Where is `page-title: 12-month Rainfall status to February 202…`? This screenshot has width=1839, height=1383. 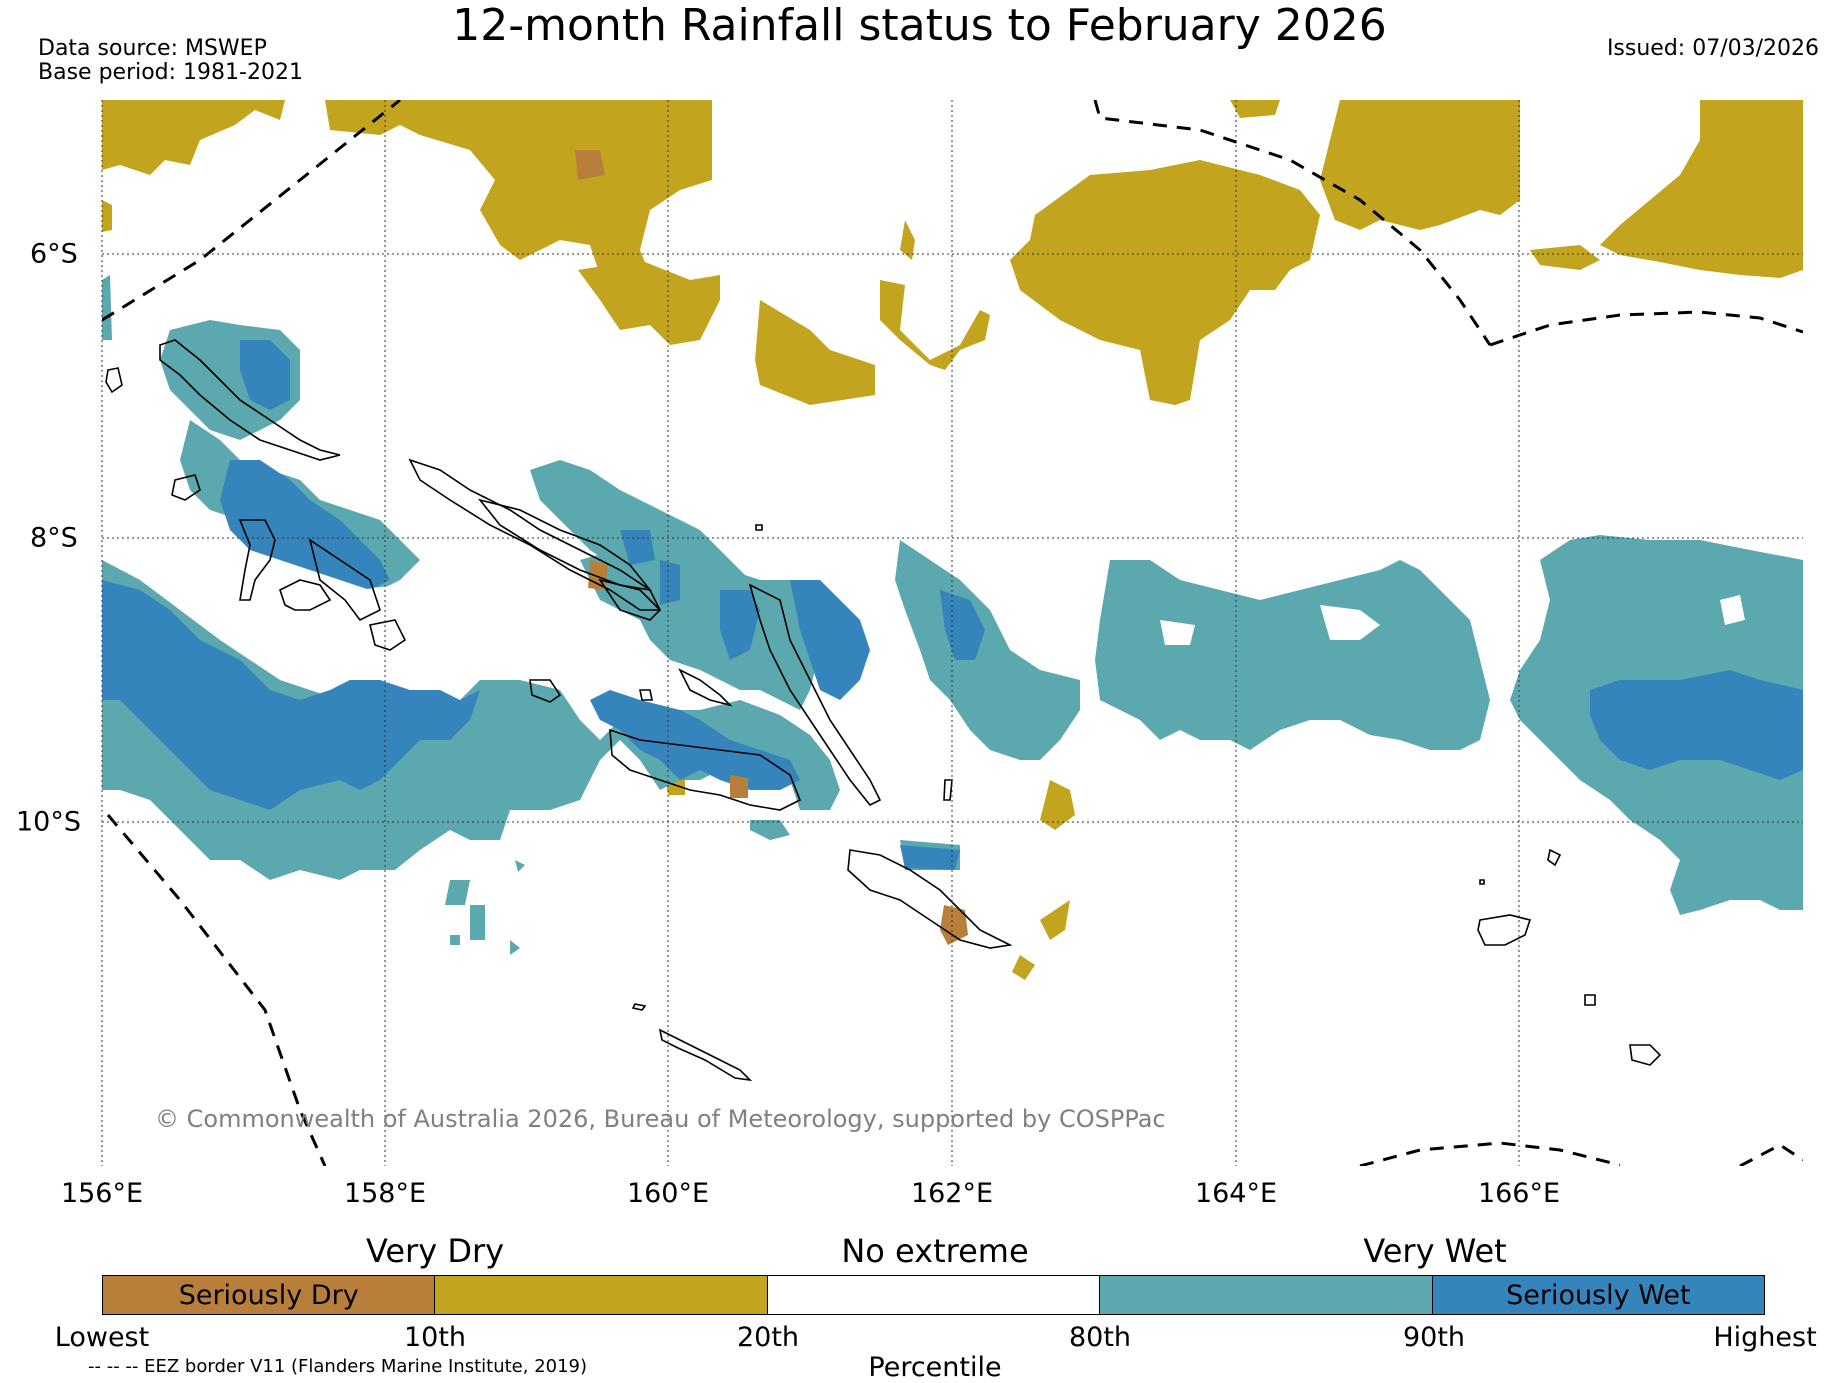 page-title: 12-month Rainfall status to February 202… is located at coordinates (919, 25).